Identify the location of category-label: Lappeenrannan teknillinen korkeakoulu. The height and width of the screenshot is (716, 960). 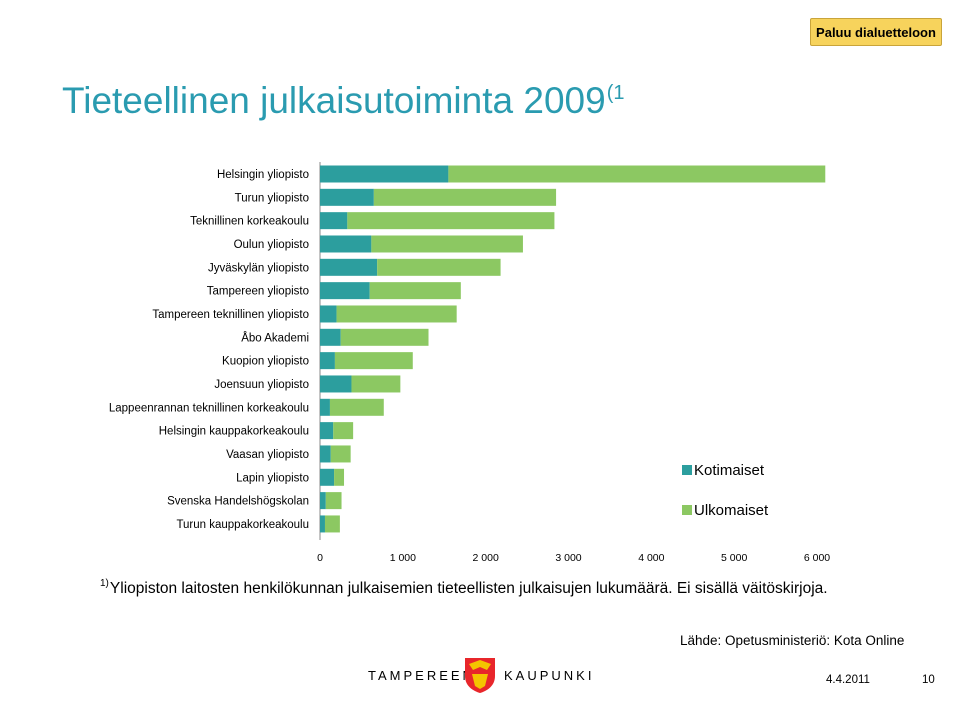
(209, 408).